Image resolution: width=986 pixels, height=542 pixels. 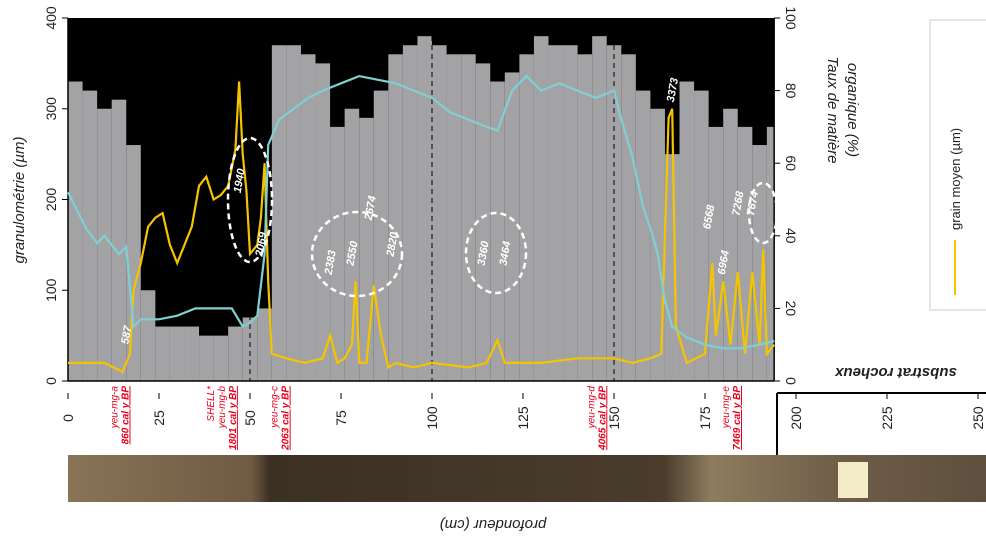 What do you see at coordinates (159, 418) in the screenshot?
I see `x-tick-label: 25` at bounding box center [159, 418].